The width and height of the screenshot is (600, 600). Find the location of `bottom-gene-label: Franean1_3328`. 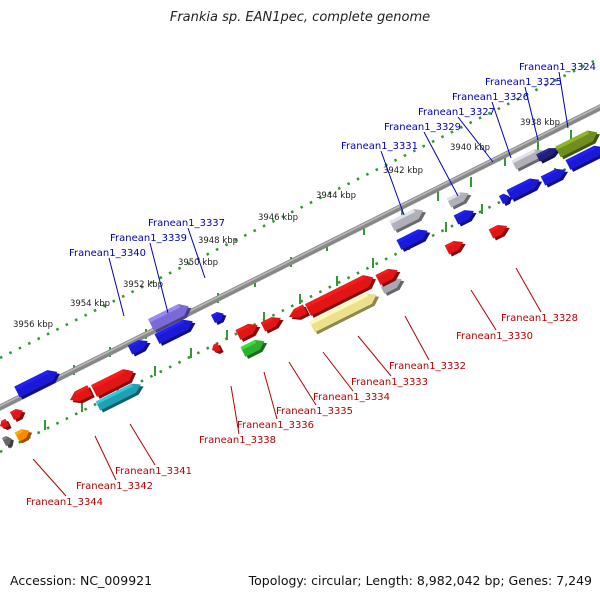

bottom-gene-label: Franean1_3328 is located at coordinates (539, 318).